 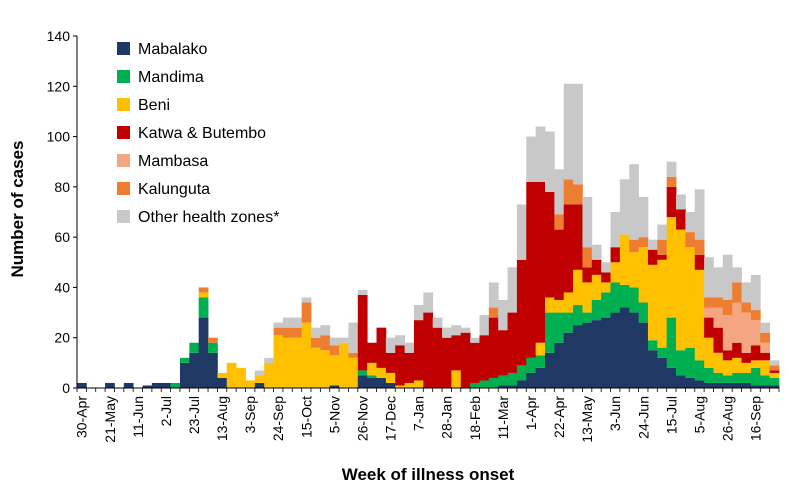 What do you see at coordinates (428, 302) in the screenshot?
I see `bar-segment-other-health-zones--week-38` at bounding box center [428, 302].